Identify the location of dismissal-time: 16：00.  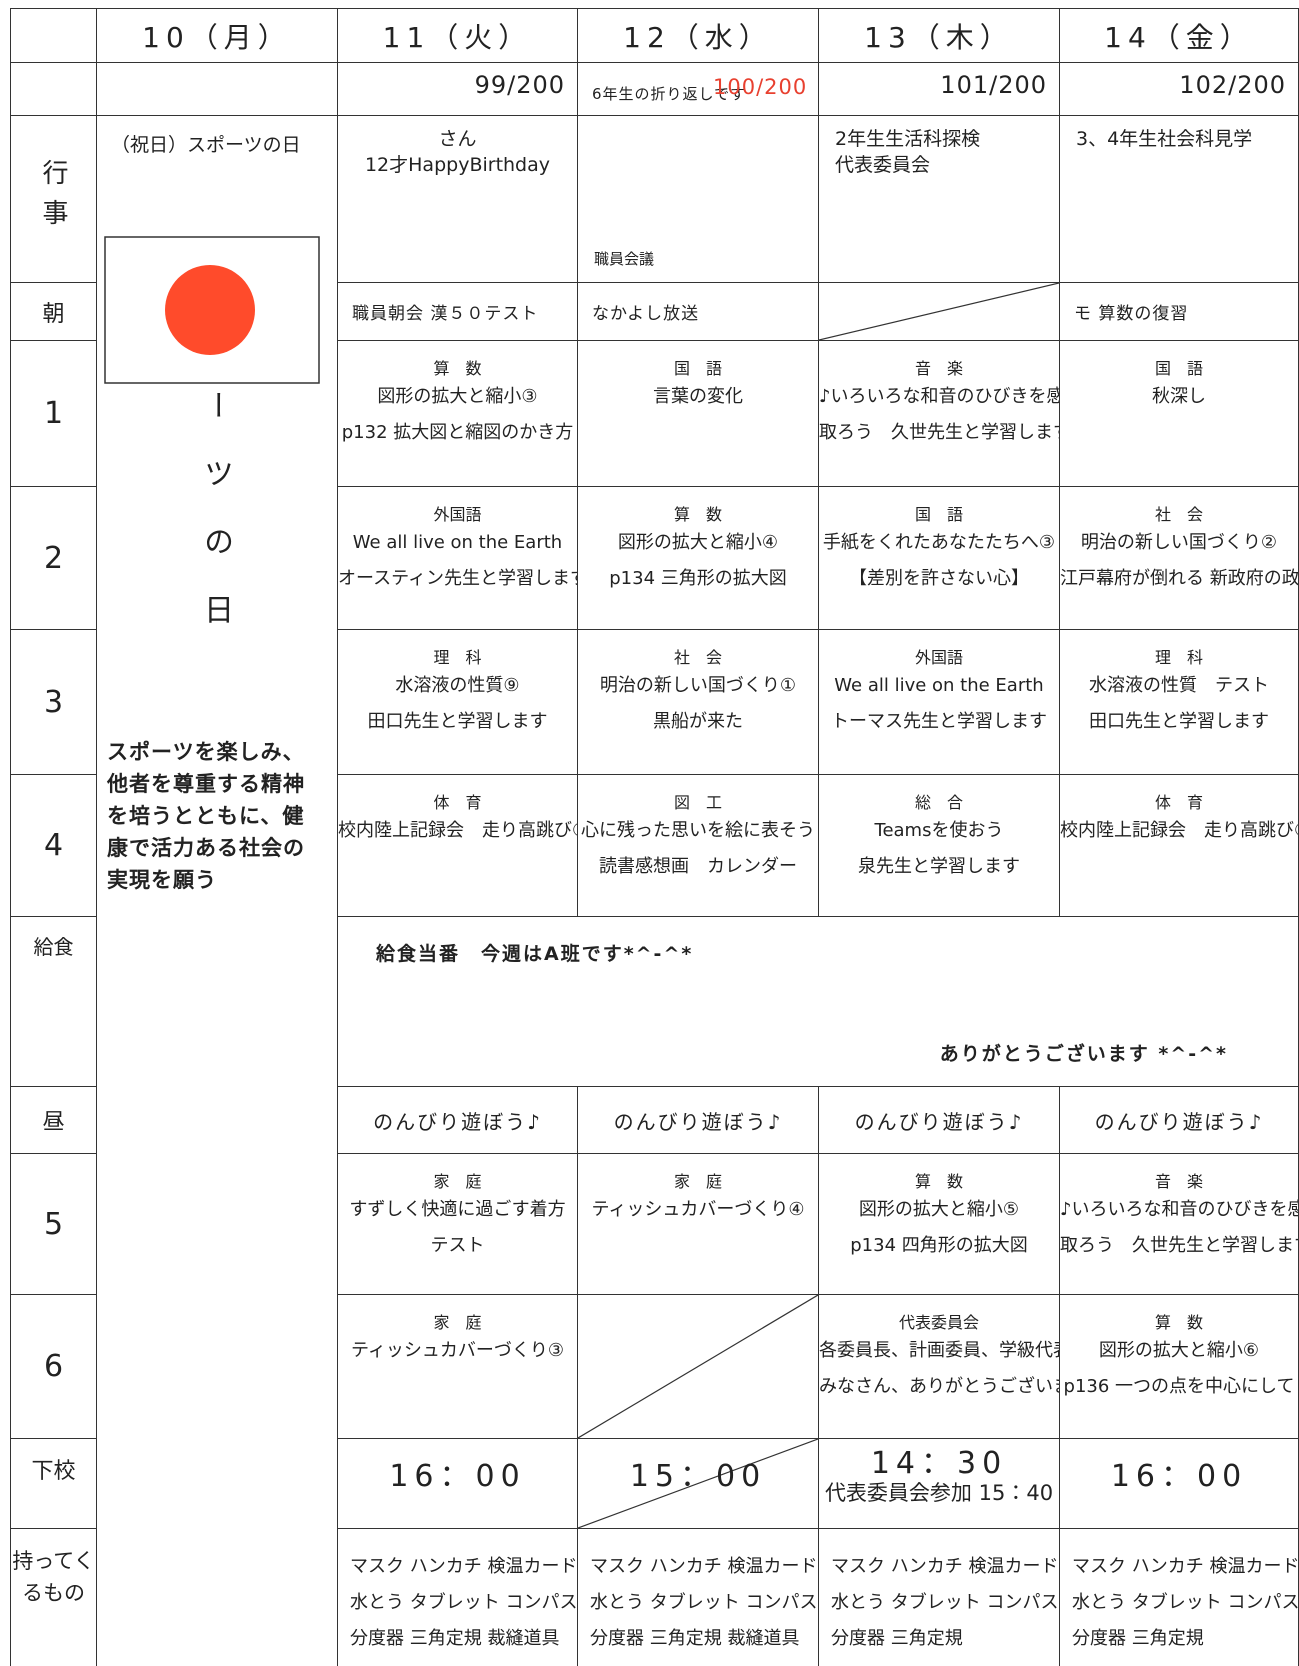
(457, 1476).